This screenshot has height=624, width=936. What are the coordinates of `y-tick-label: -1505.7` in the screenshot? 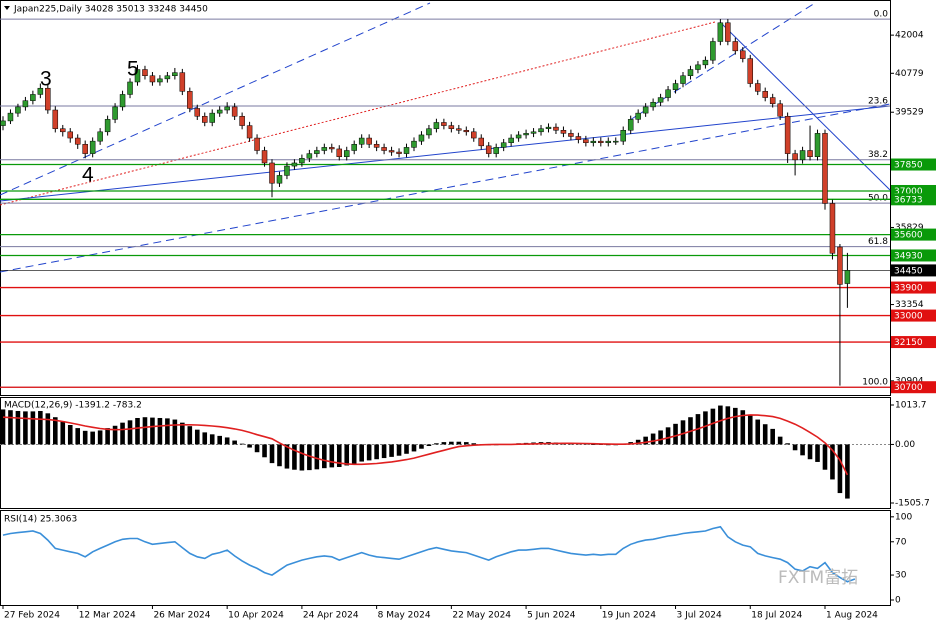 It's located at (912, 504).